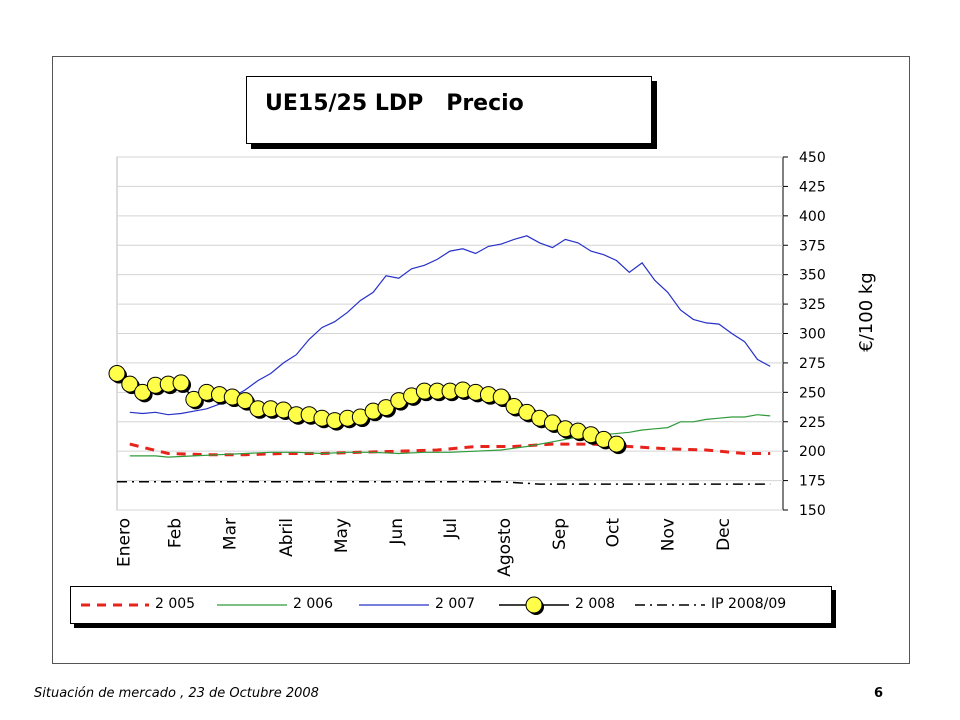 The image size is (960, 720). Describe the element at coordinates (866, 311) in the screenshot. I see `y-axis-label: €/100 kg` at that location.